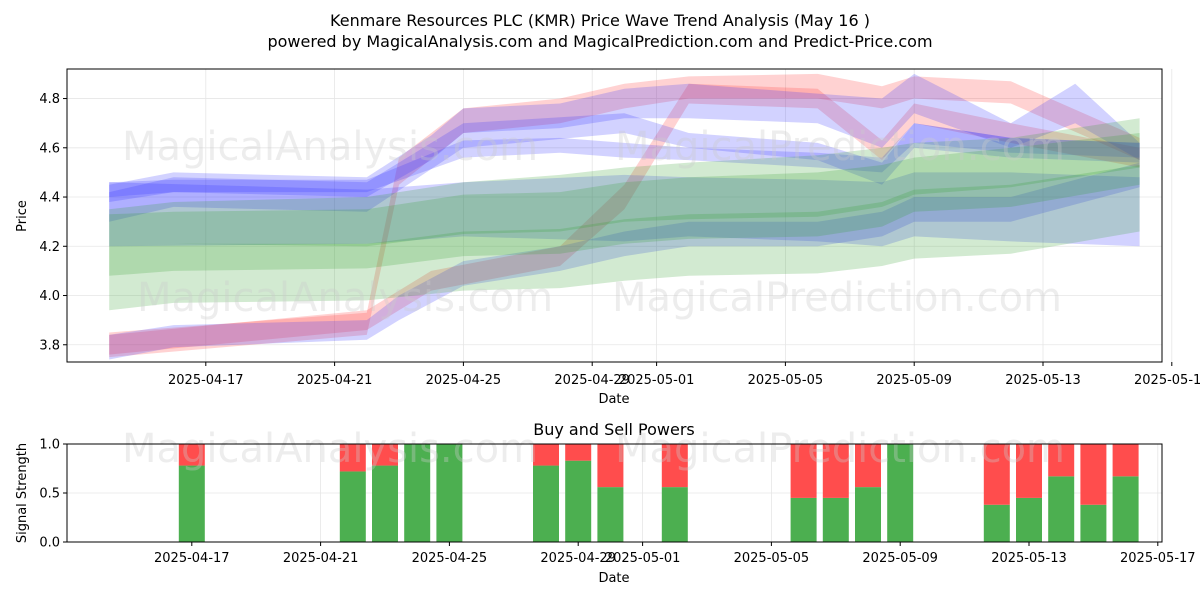 The height and width of the screenshot is (600, 1200). What do you see at coordinates (614, 429) in the screenshot?
I see `signal-title: Buy and Sell Powers` at bounding box center [614, 429].